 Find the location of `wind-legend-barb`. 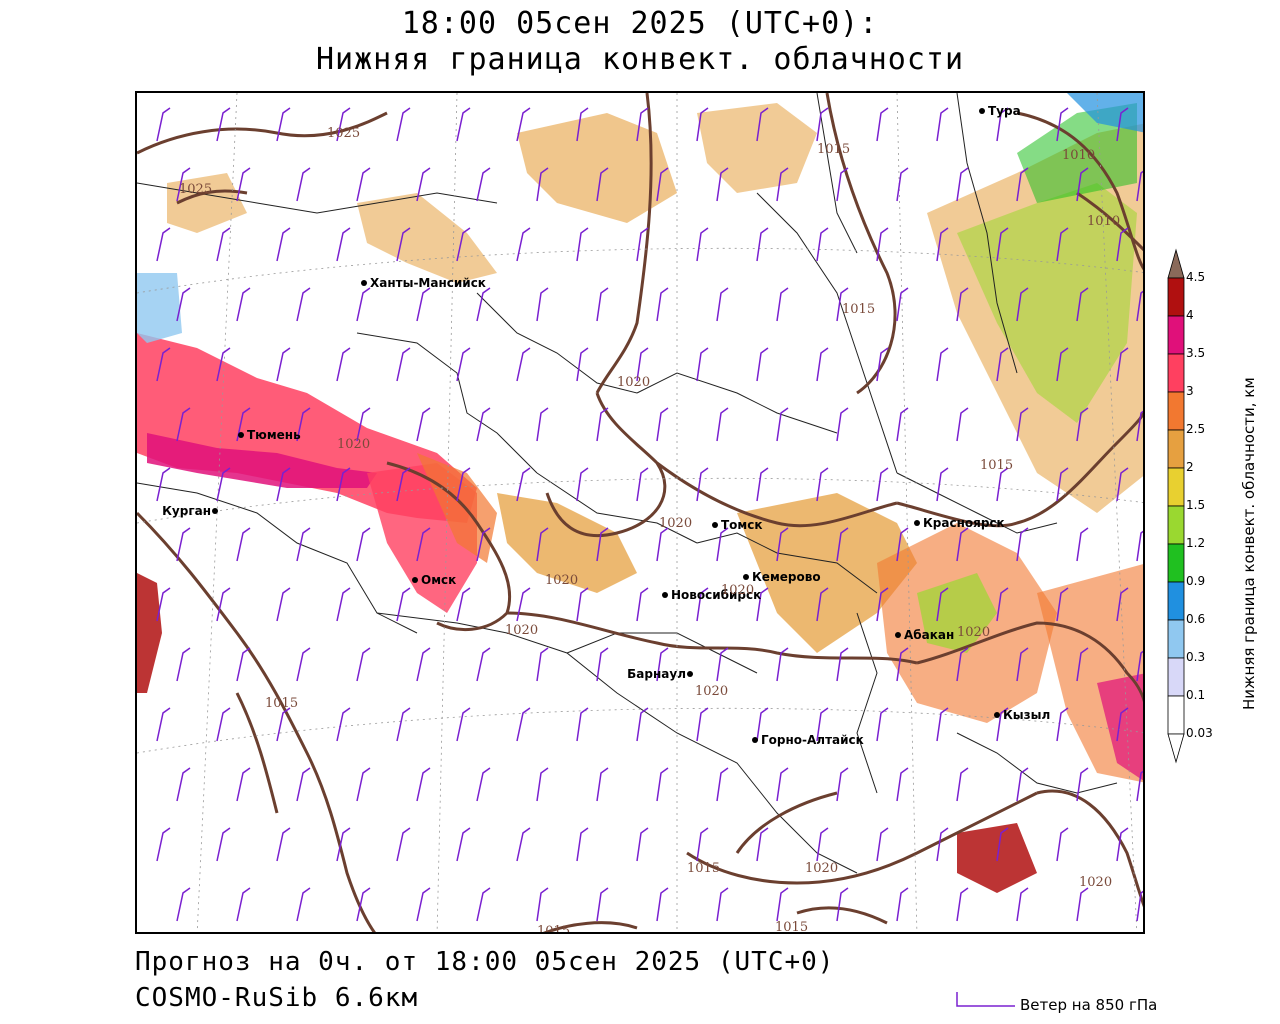

wind-legend-barb is located at coordinates (985, 999).